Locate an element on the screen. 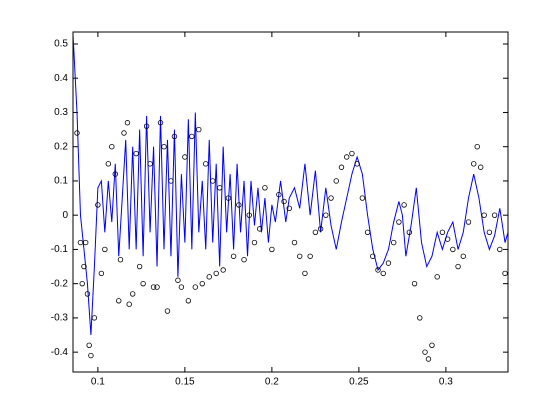  y-tick-label: -0.3 is located at coordinates (60, 318).